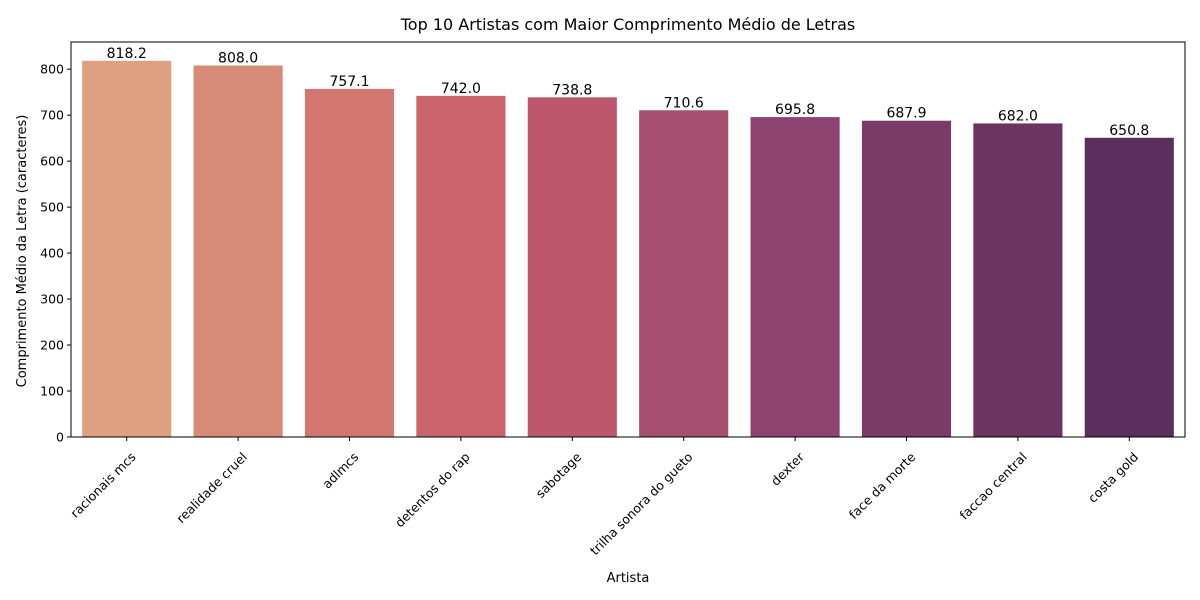 The height and width of the screenshot is (600, 1200). What do you see at coordinates (432, 489) in the screenshot?
I see `x-tick-label-3: detentos do rap` at bounding box center [432, 489].